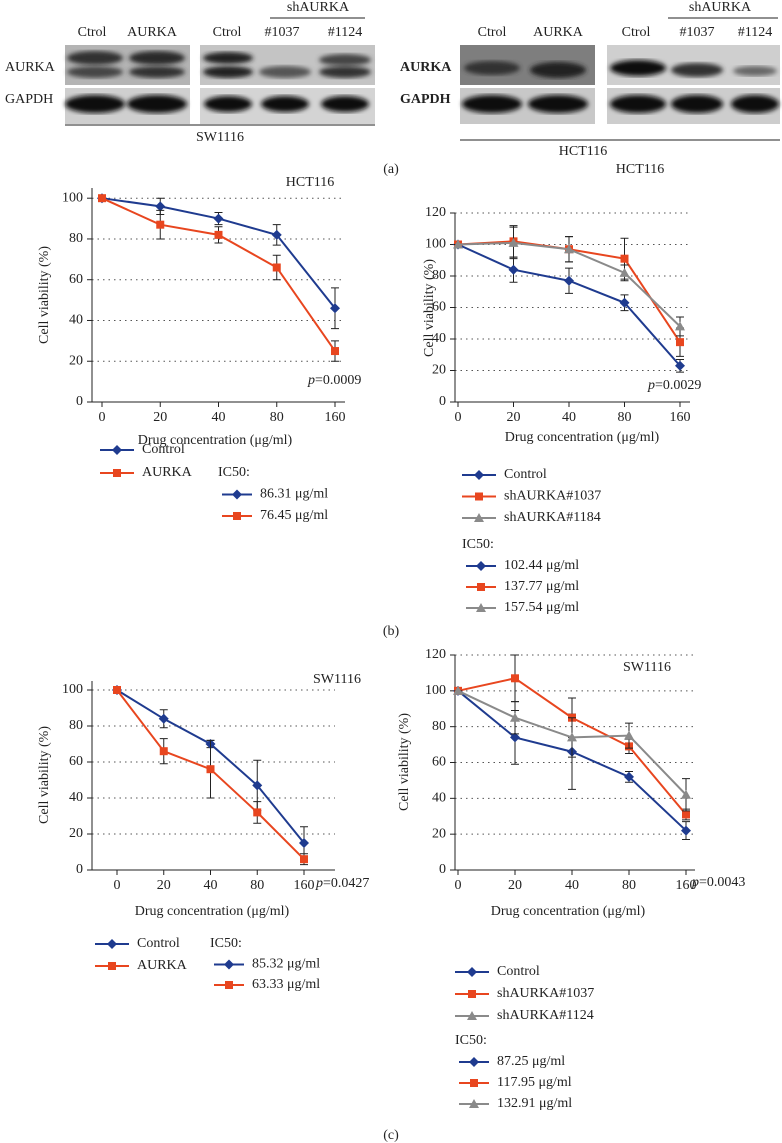 The width and height of the screenshot is (782, 1143). I want to click on annotation-text: =0.0427, so click(346, 883).